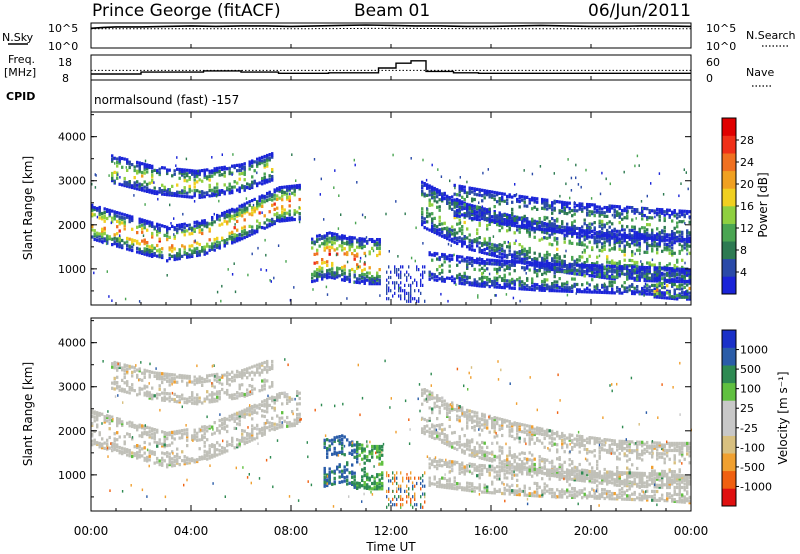 The height and width of the screenshot is (554, 800). I want to click on power-cell-1958, so click(582, 273).